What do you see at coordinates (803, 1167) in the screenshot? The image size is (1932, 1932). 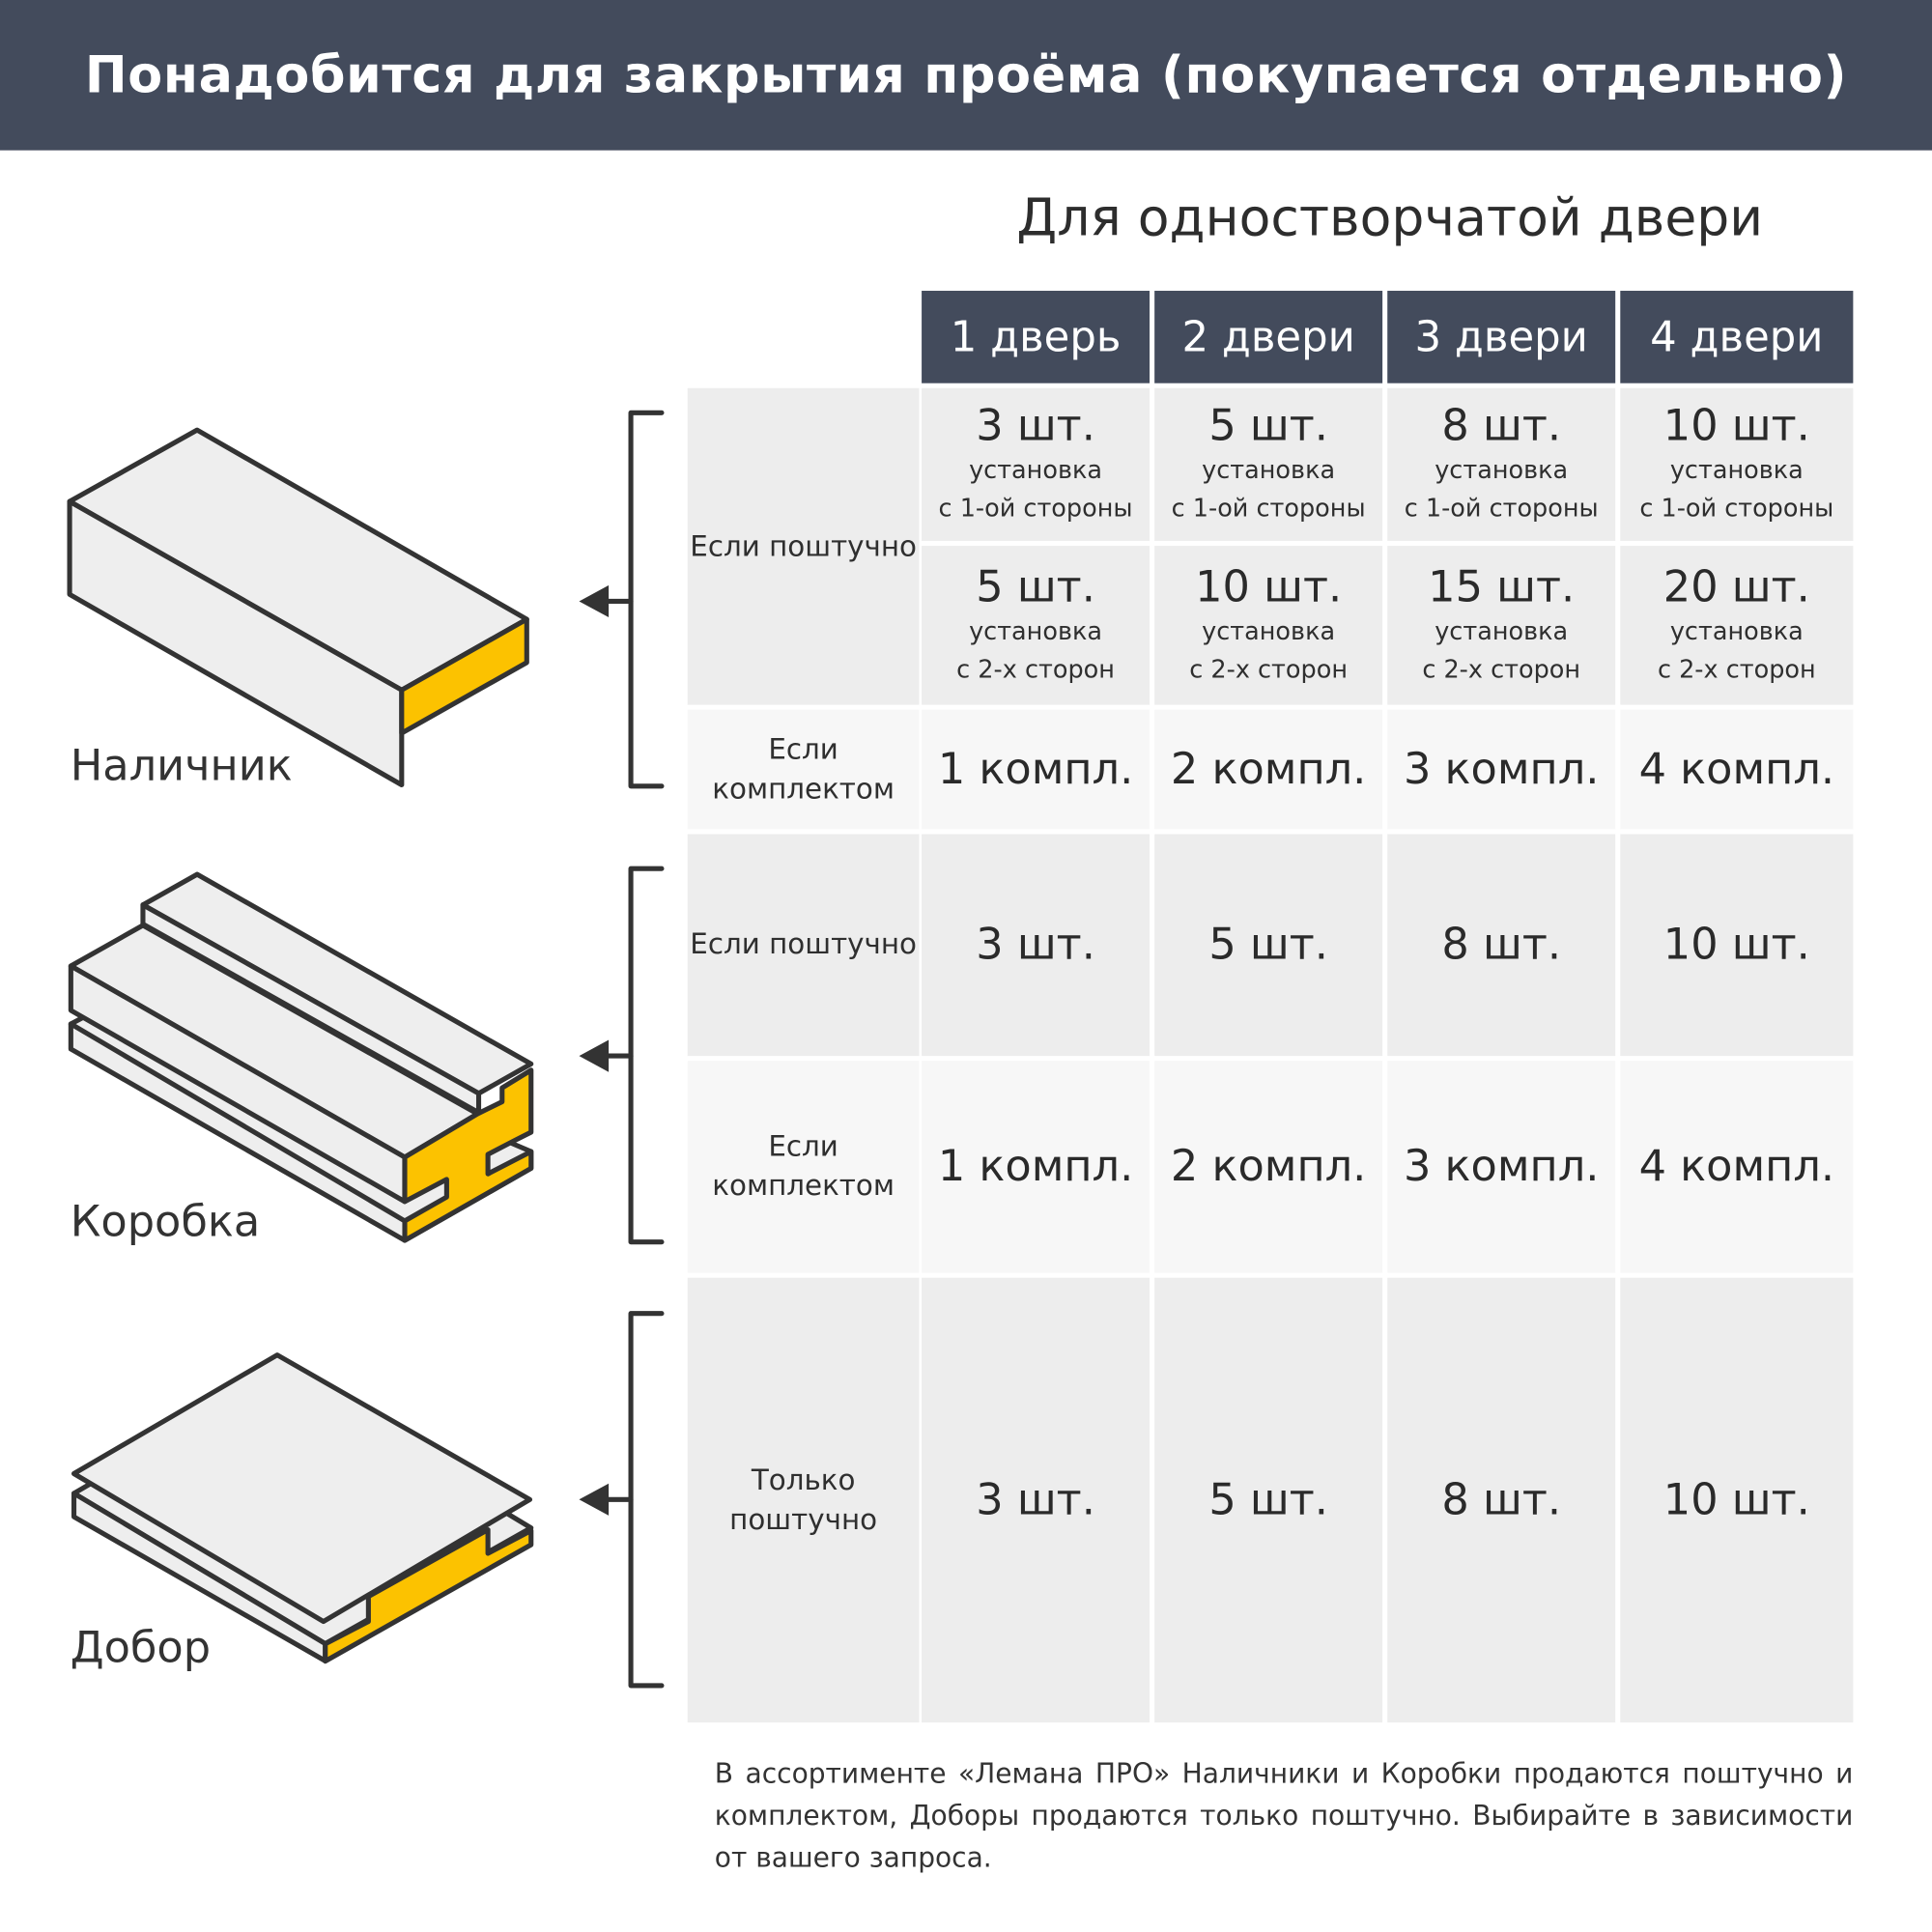 I see `row-label-frame-set: Если комплектом` at bounding box center [803, 1167].